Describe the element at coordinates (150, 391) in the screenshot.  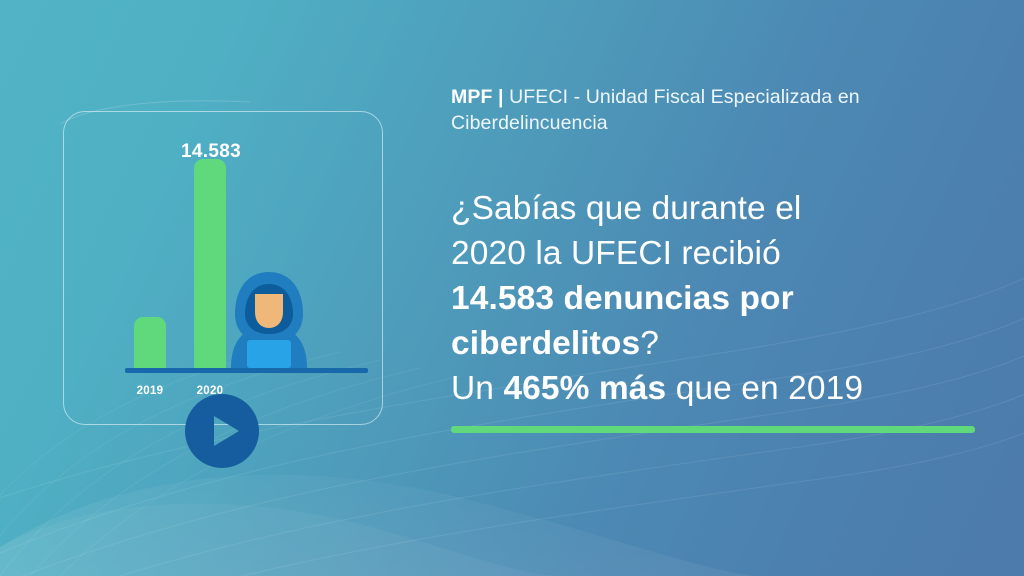
I see `axis-label-2019: 2019` at that location.